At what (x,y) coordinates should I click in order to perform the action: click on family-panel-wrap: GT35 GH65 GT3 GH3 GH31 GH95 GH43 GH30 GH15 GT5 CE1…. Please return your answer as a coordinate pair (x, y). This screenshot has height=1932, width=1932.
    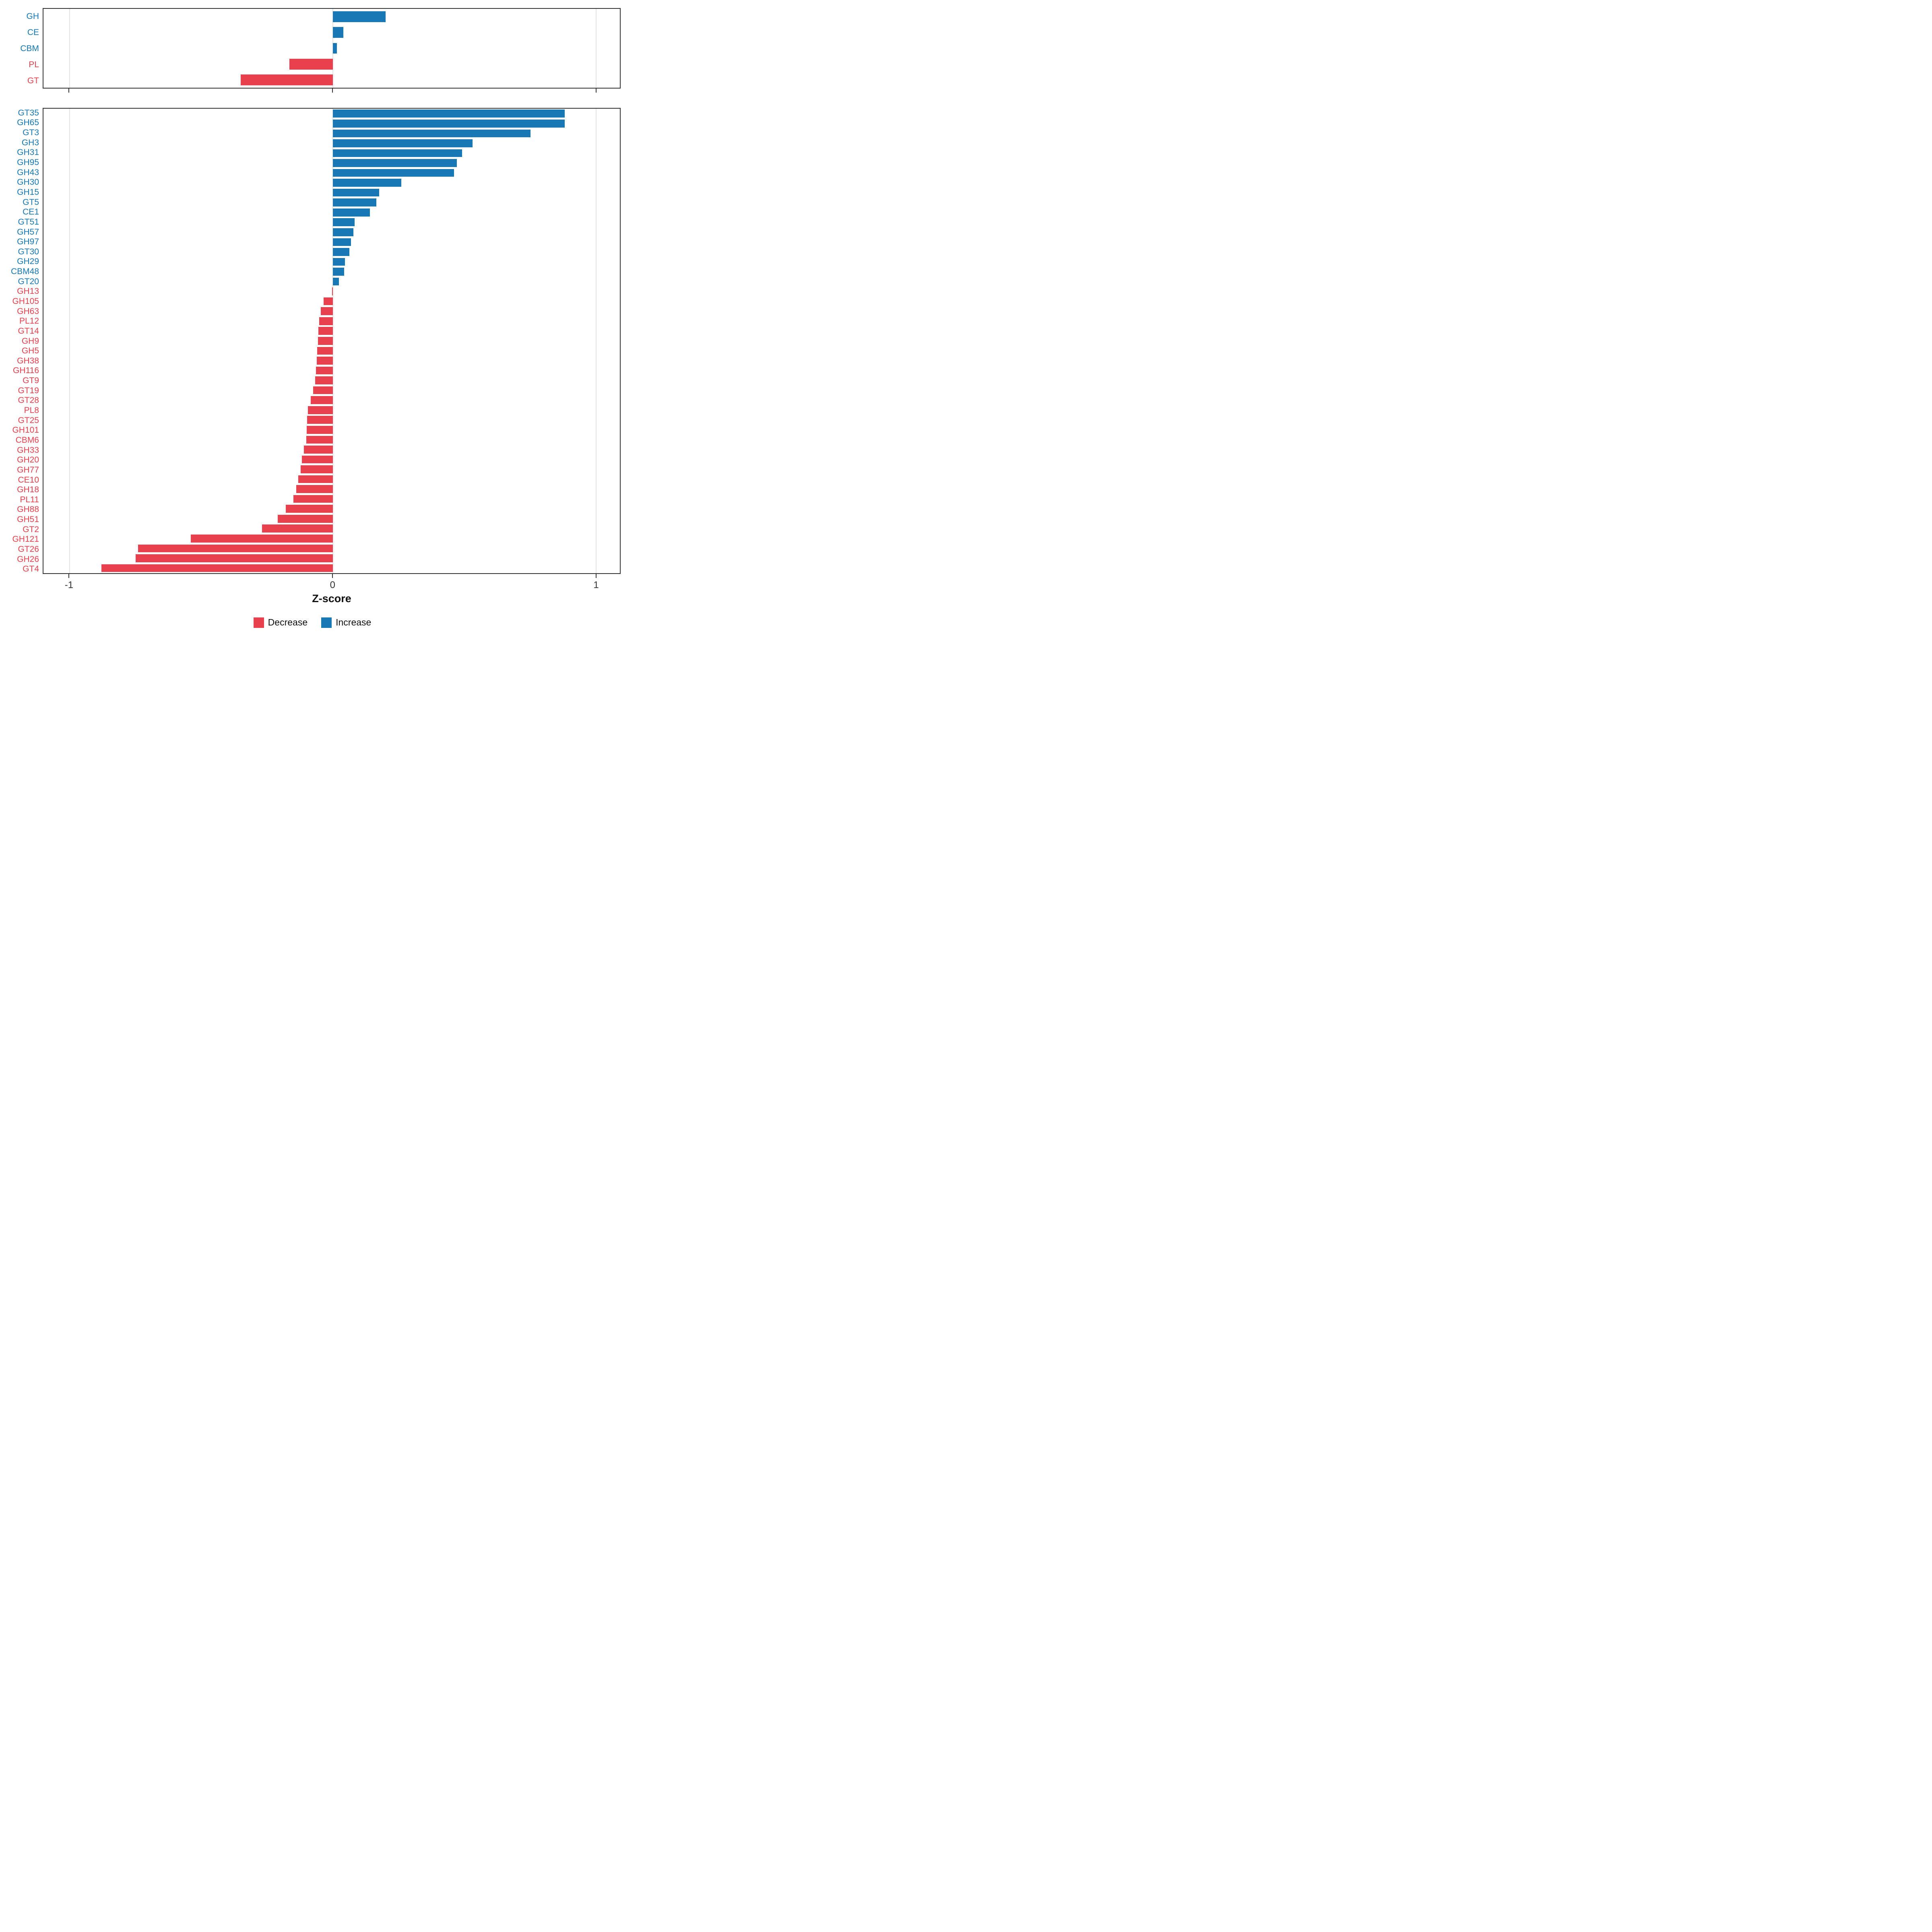
    Looking at the image, I should click on (312, 341).